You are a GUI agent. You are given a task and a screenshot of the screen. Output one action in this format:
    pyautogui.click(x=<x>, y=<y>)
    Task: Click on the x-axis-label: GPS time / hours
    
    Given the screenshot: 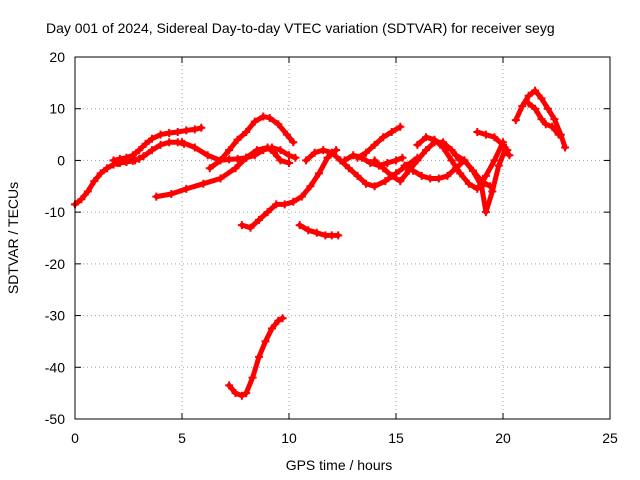 What is the action you would take?
    pyautogui.click(x=339, y=465)
    